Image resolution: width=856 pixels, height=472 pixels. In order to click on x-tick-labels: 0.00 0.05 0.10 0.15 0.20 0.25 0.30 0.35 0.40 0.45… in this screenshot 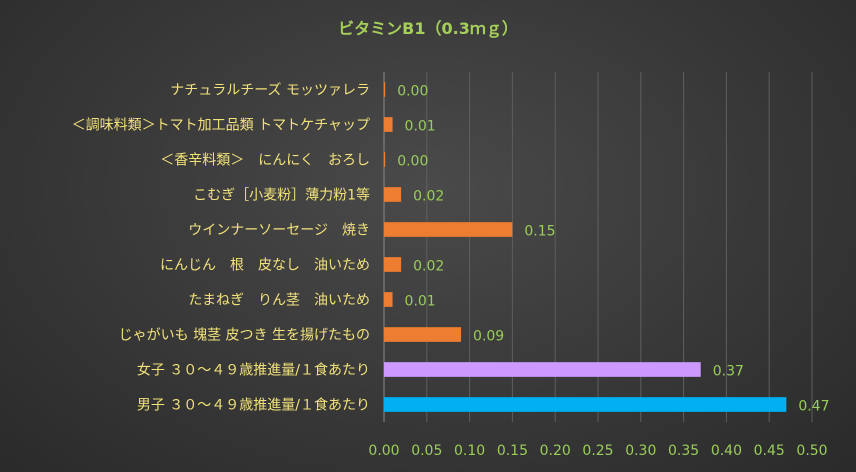, I will do `click(597, 451)`.